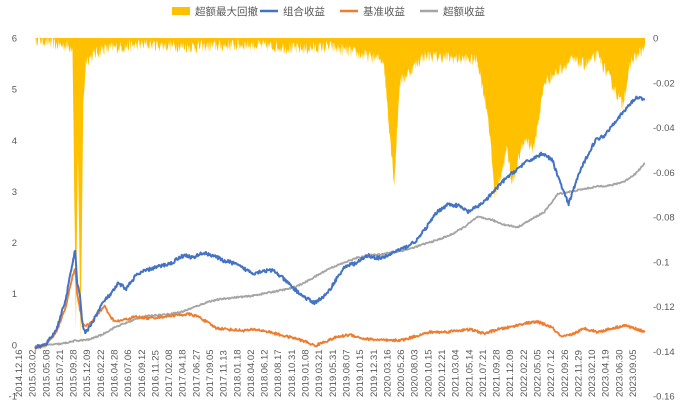 The image size is (687, 405). What do you see at coordinates (19, 373) in the screenshot?
I see `x-axis-tick-label: 2014.12.16` at bounding box center [19, 373].